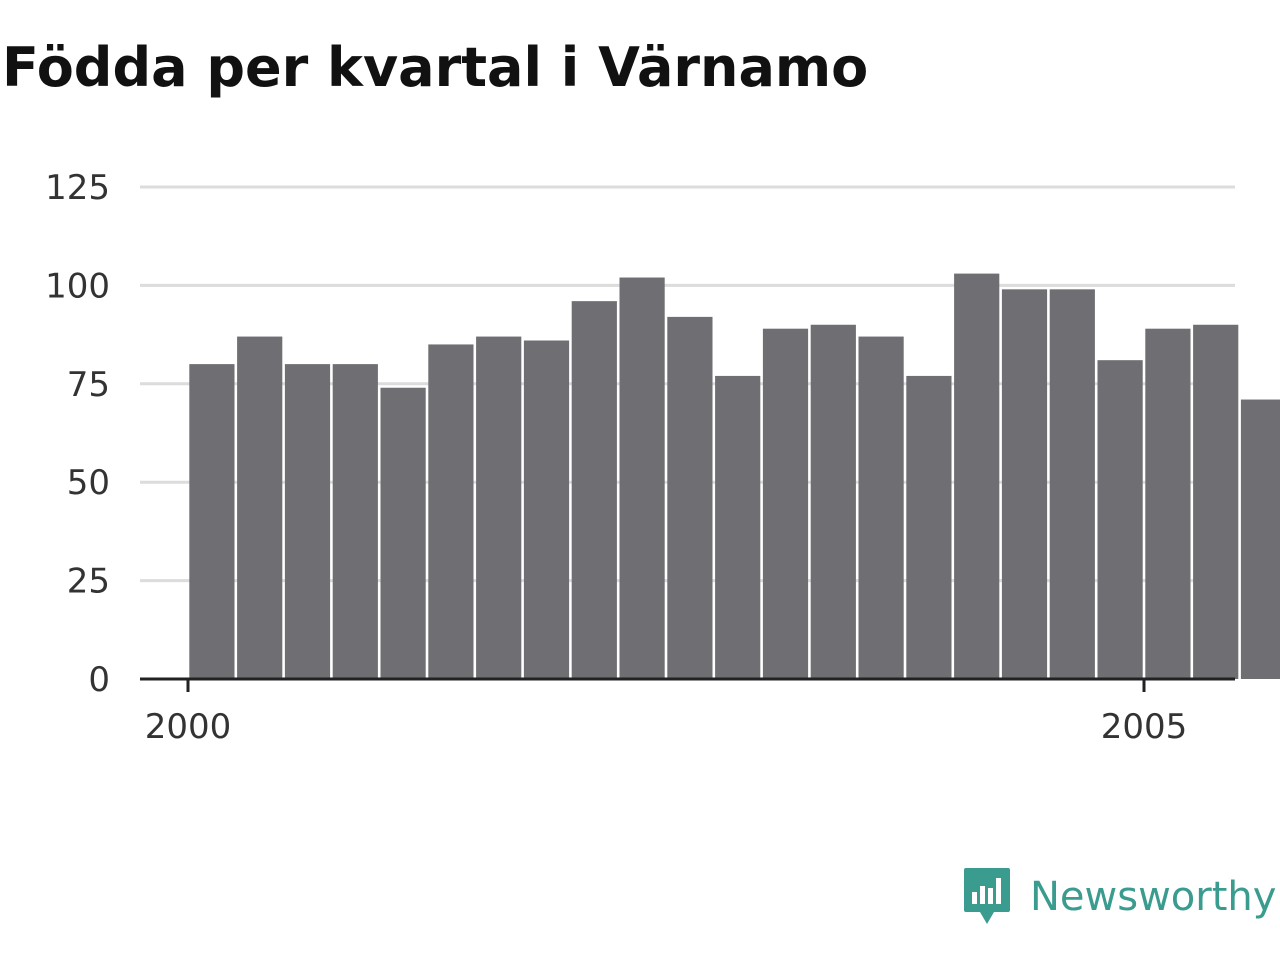  I want to click on y-tick-label: 25, so click(88, 582).